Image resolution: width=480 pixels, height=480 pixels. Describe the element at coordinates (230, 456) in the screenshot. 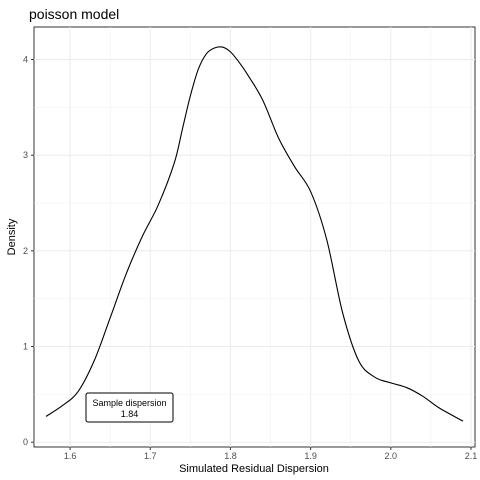

I see `x-tick-label: 1.8` at that location.